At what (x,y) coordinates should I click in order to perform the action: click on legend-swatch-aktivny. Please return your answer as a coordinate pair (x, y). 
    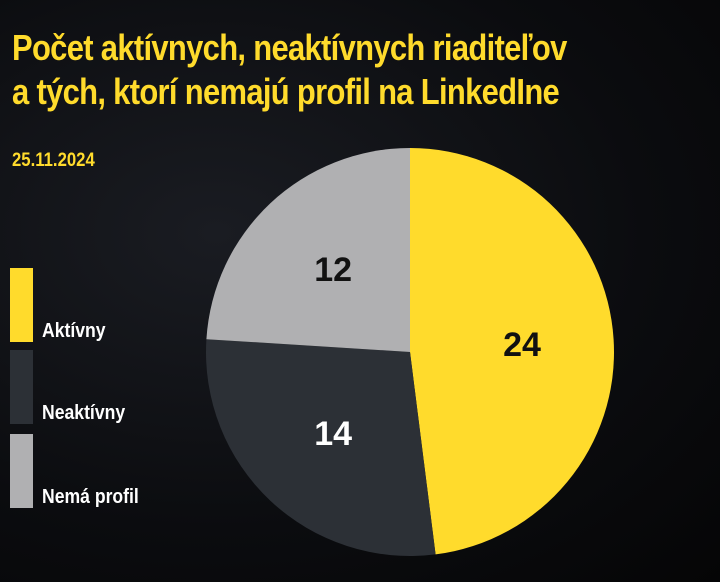
    Looking at the image, I should click on (21, 305).